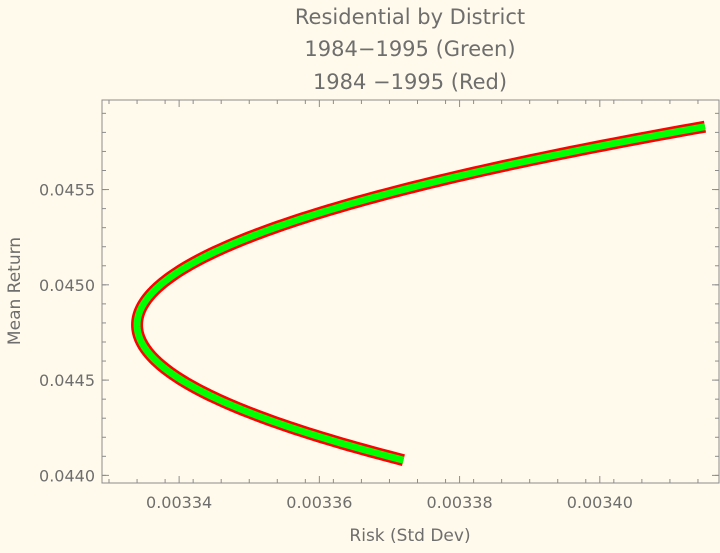 This screenshot has width=720, height=553. Describe the element at coordinates (319, 502) in the screenshot. I see `x-tick-label: 0.00336` at that location.